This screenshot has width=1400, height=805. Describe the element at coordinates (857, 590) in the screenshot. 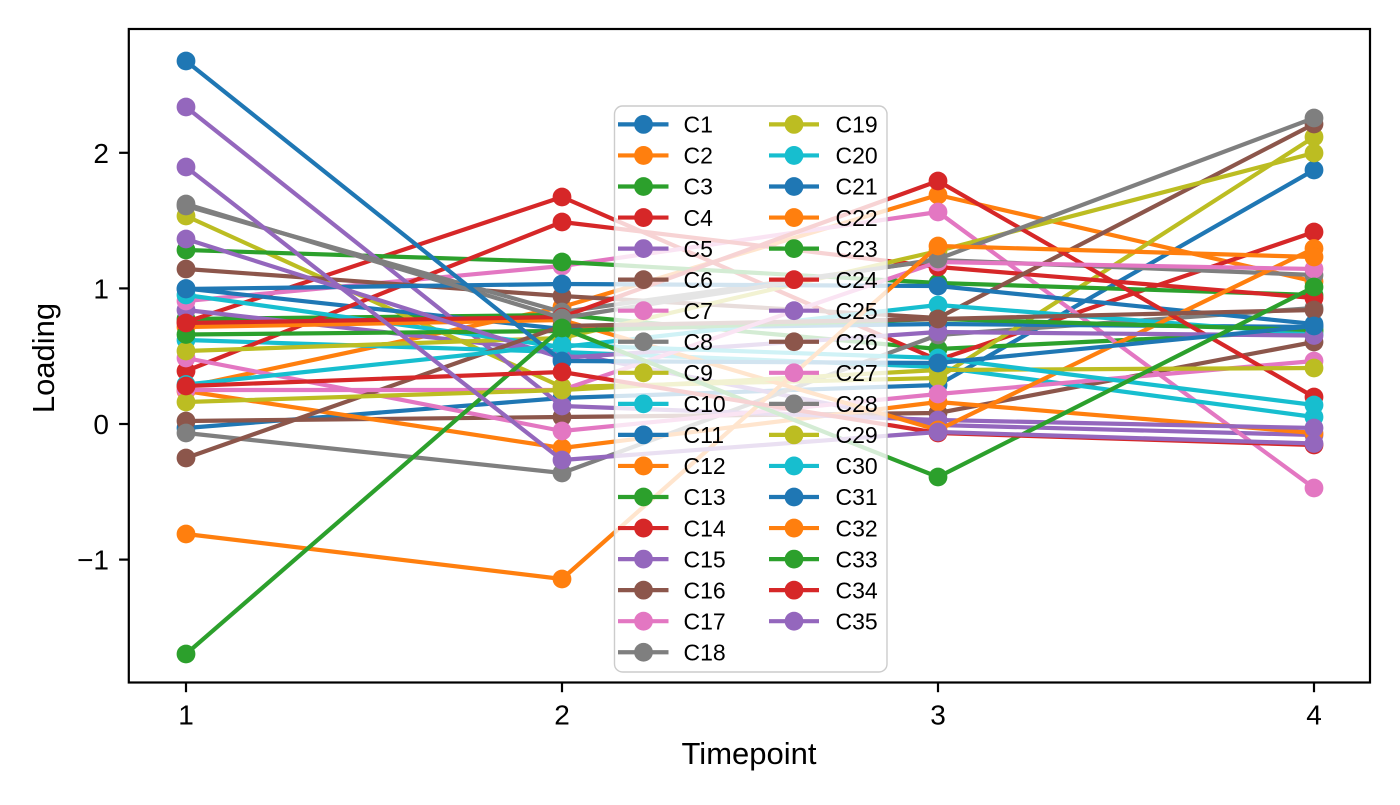

I see `svg-text: C34` at that location.